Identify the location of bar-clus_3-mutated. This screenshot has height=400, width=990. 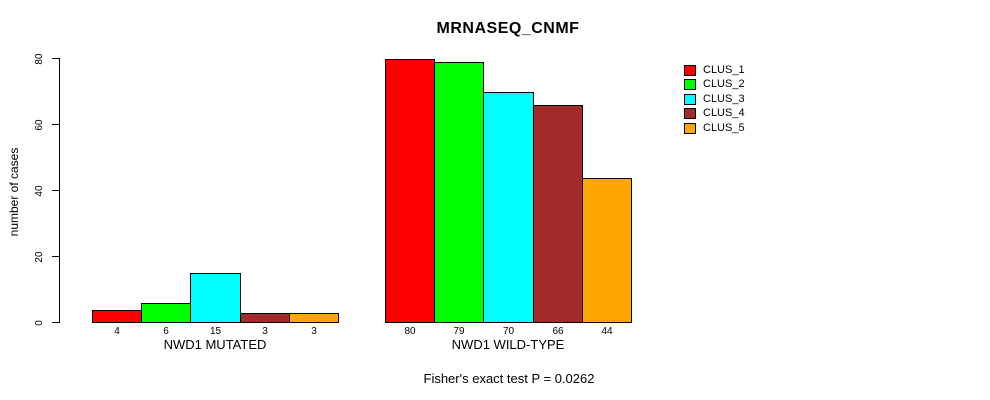
(215, 298).